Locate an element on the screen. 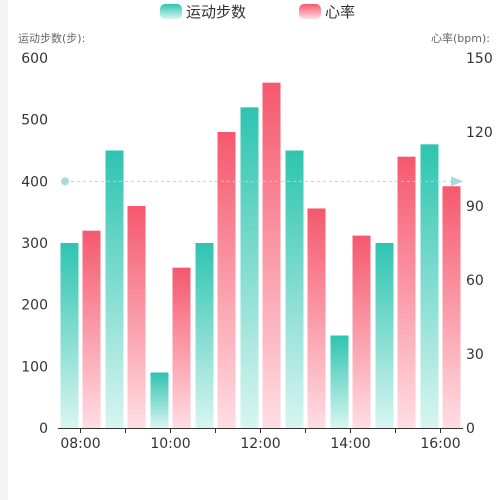 This screenshot has height=500, width=500. y-right-tick-label: 120 is located at coordinates (479, 133).